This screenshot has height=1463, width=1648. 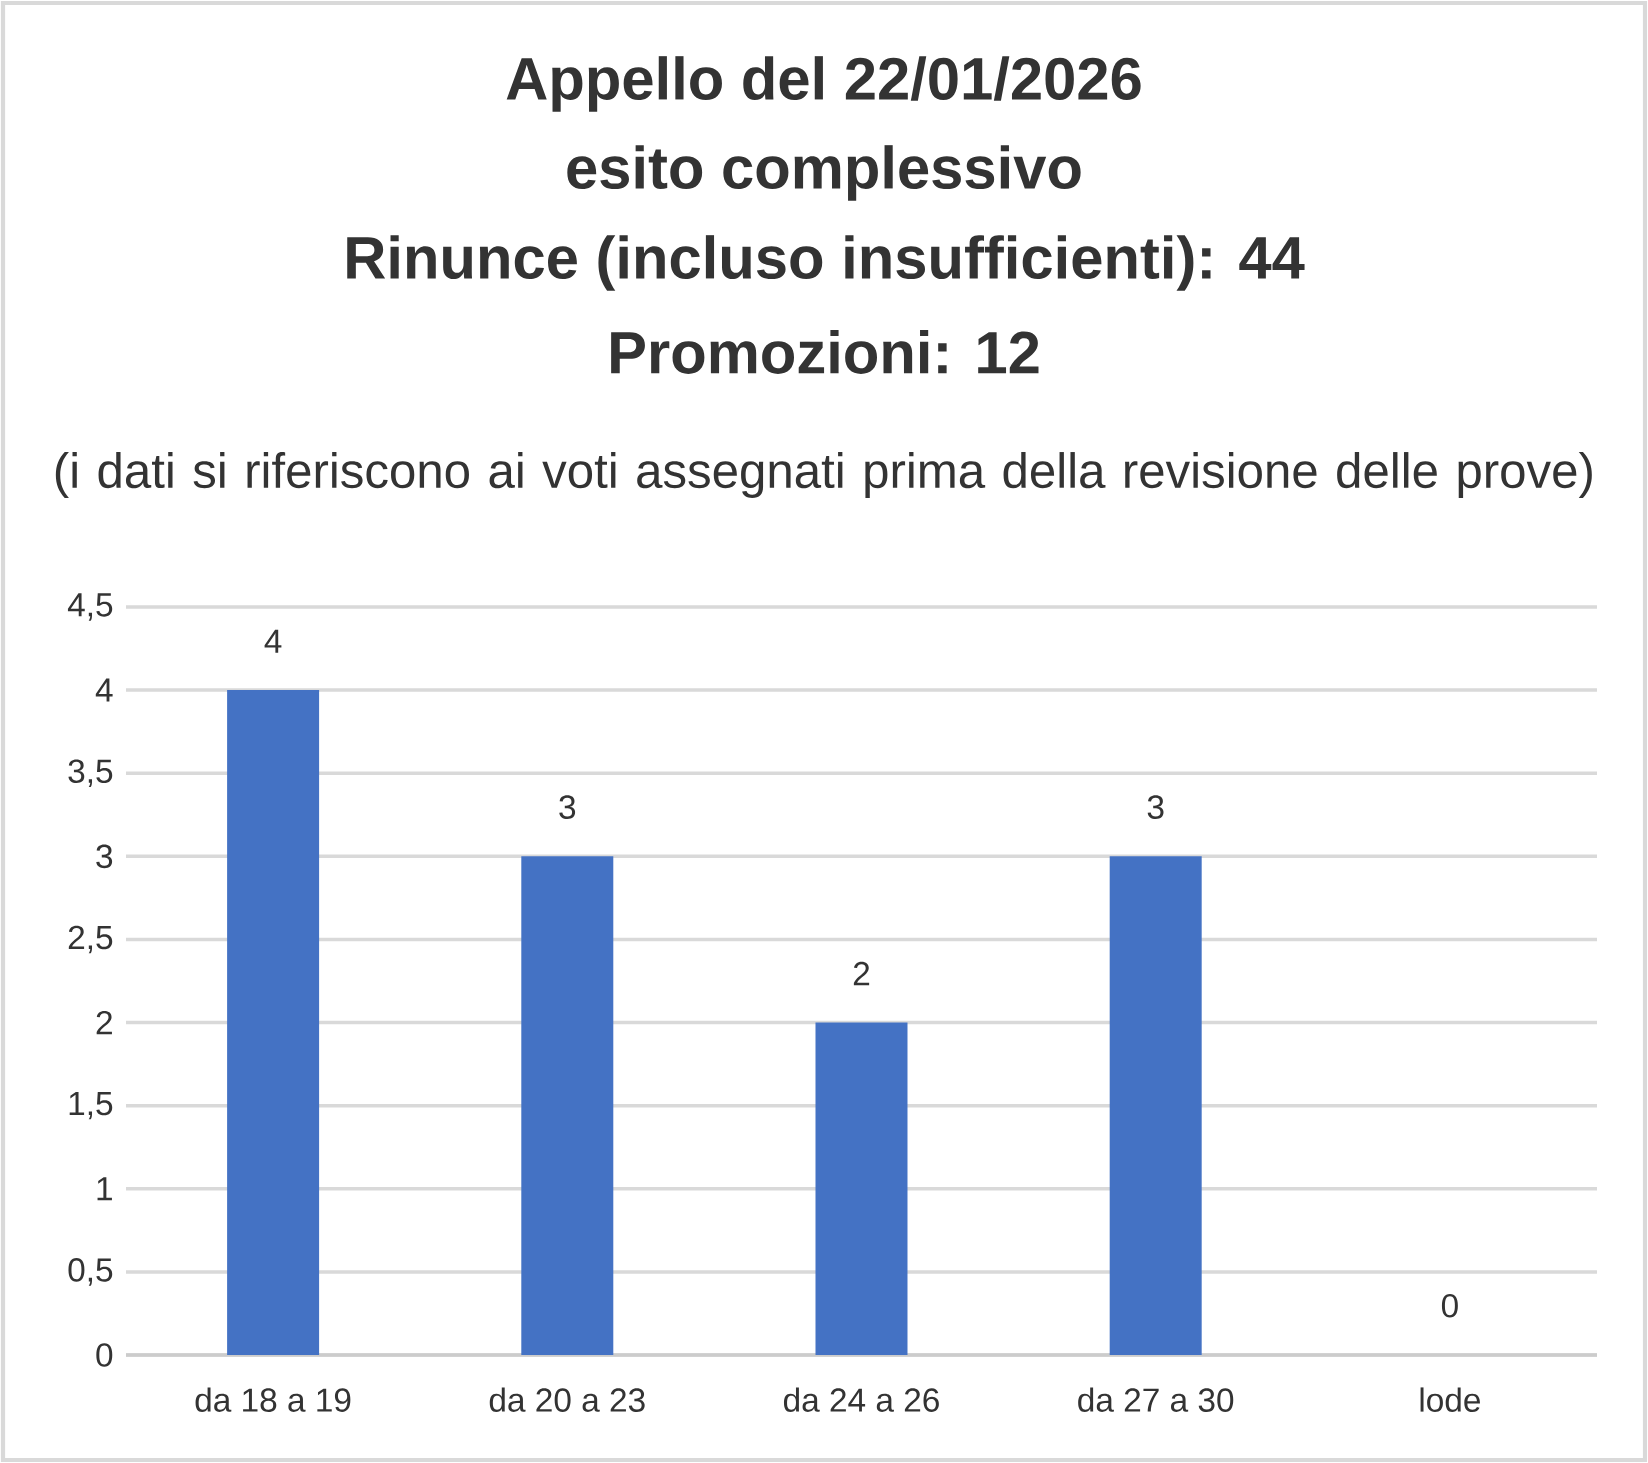 What do you see at coordinates (1449, 1305) in the screenshot?
I see `data-label: 0` at bounding box center [1449, 1305].